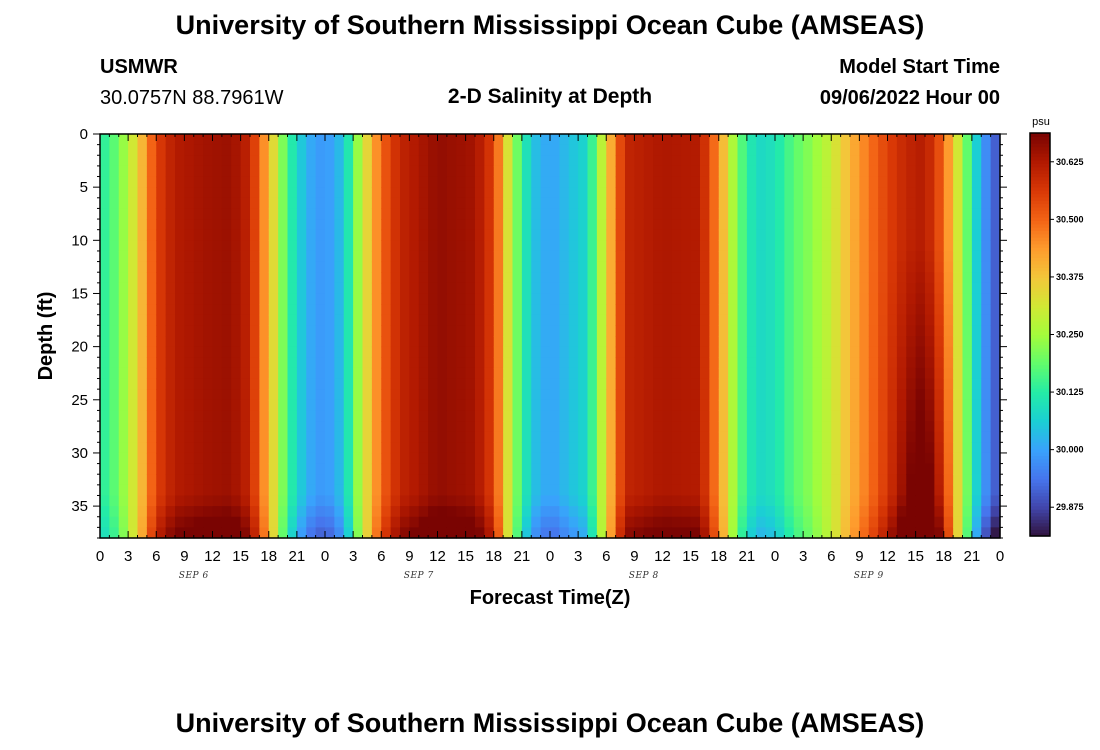 Image resolution: width=1100 pixels, height=750 pixels. What do you see at coordinates (79, 506) in the screenshot?
I see `y-tick-label: 35` at bounding box center [79, 506].